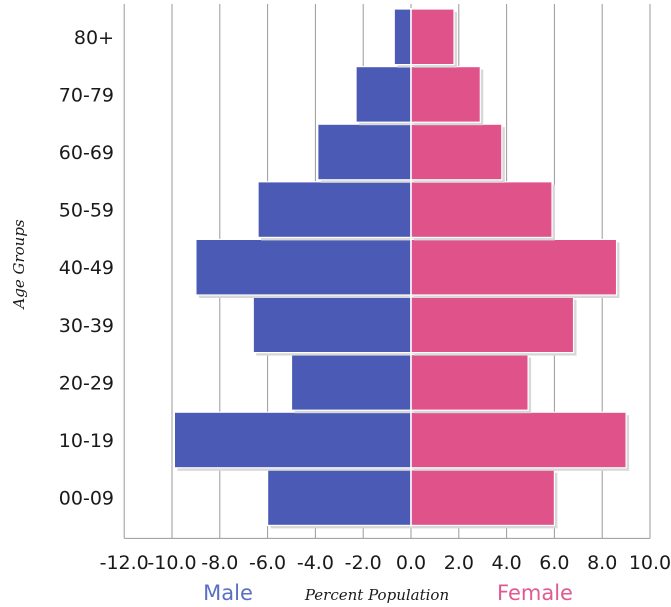  Describe the element at coordinates (124, 563) in the screenshot. I see `x-tick-label: -12.0` at that location.